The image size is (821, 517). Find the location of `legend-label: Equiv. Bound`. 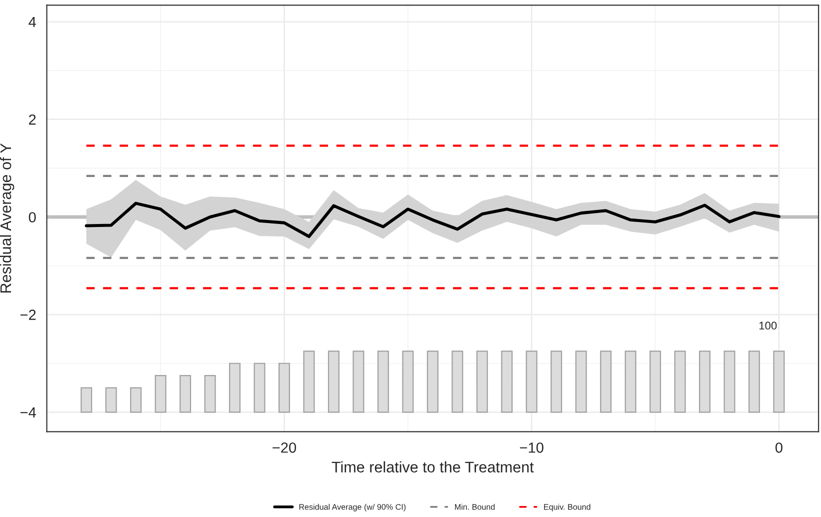

legend-label: Equiv. Bound is located at coordinates (567, 508).